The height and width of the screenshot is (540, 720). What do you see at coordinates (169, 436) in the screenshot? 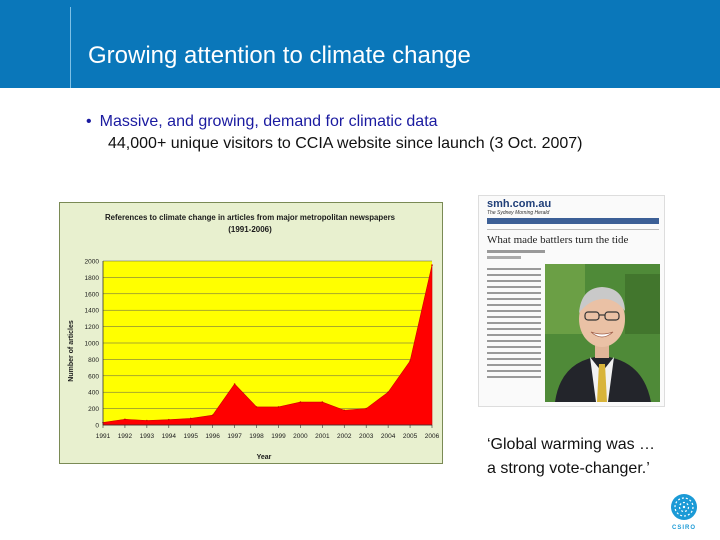
I see `x-tick-label: 1994` at bounding box center [169, 436].